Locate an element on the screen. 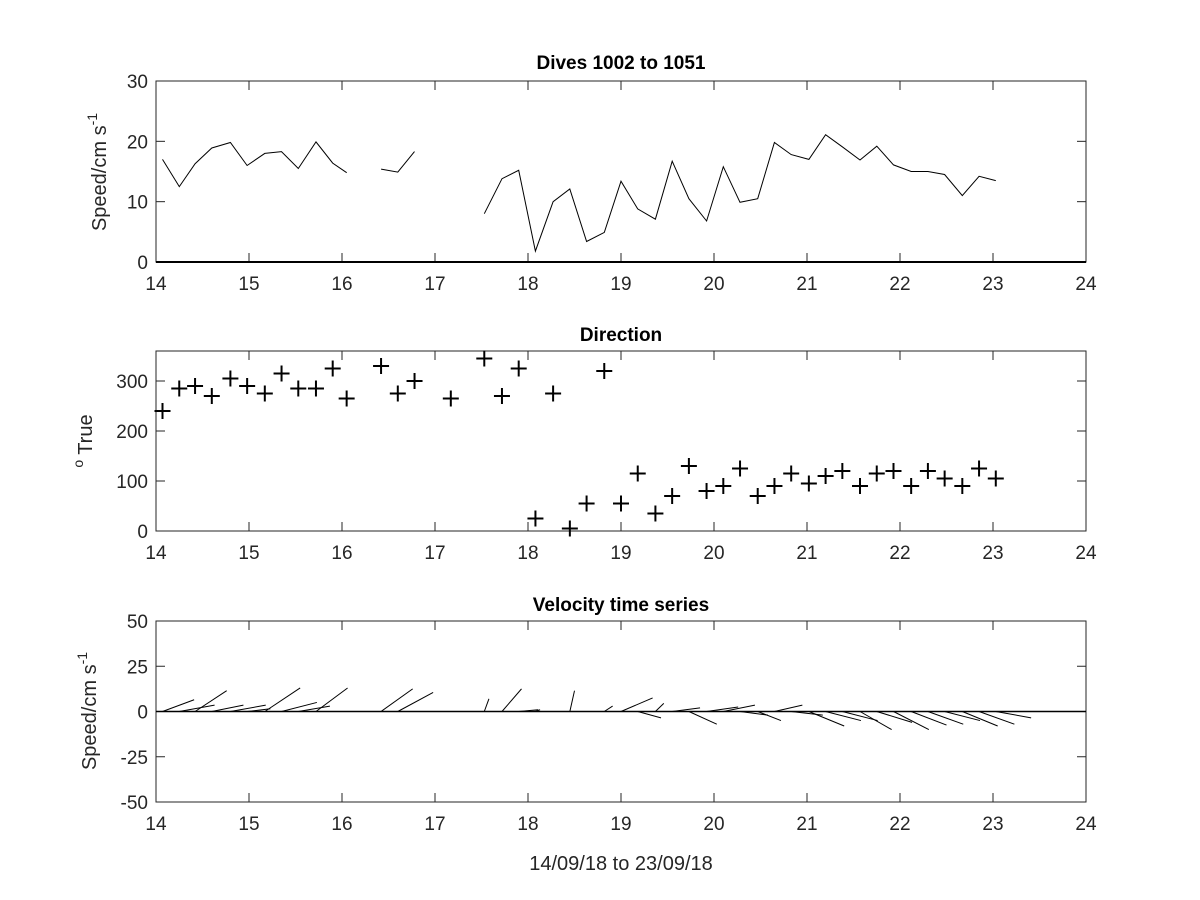 Image resolution: width=1200 pixels, height=900 pixels. speed-x-tick-label: 19 is located at coordinates (620, 284).